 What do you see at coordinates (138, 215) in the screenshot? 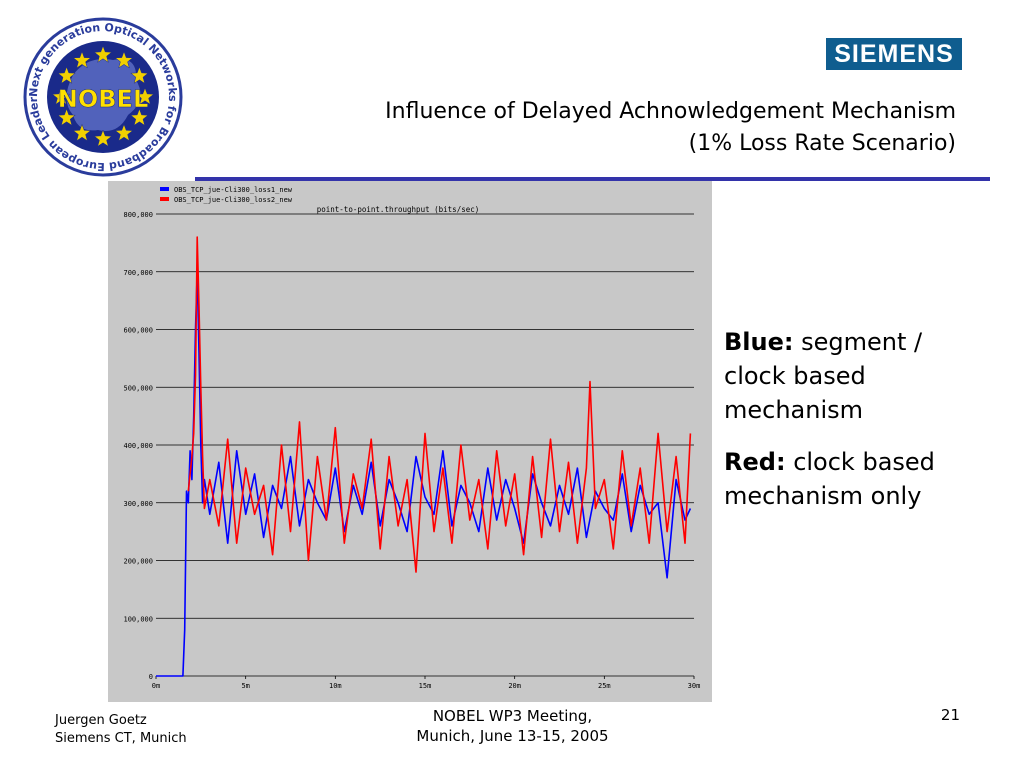
I see `y-tick-label: 800,000` at bounding box center [138, 215].